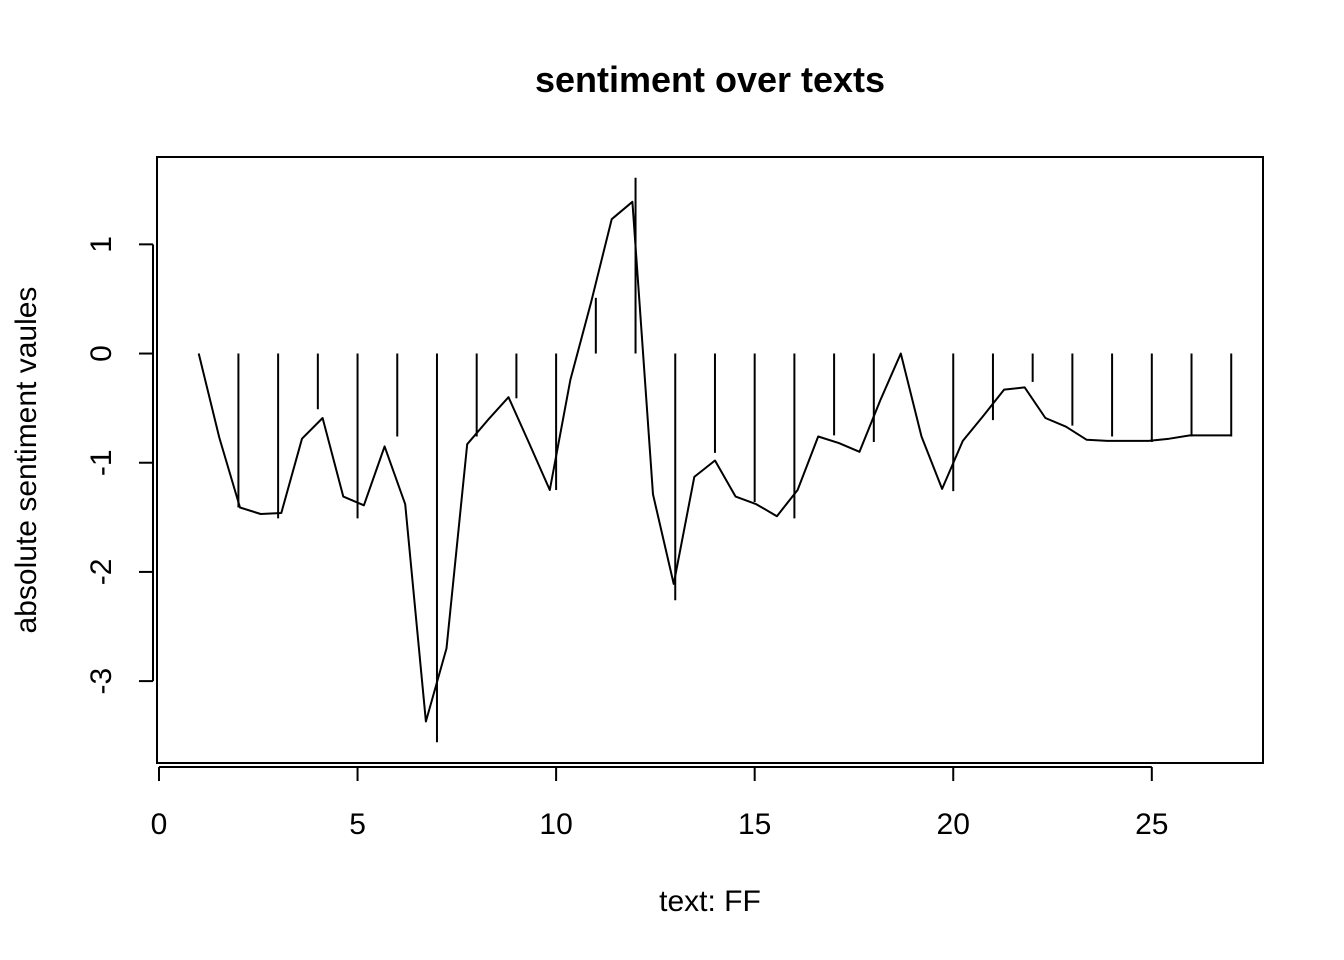  Describe the element at coordinates (754, 824) in the screenshot. I see `x-tick-label: 15` at that location.